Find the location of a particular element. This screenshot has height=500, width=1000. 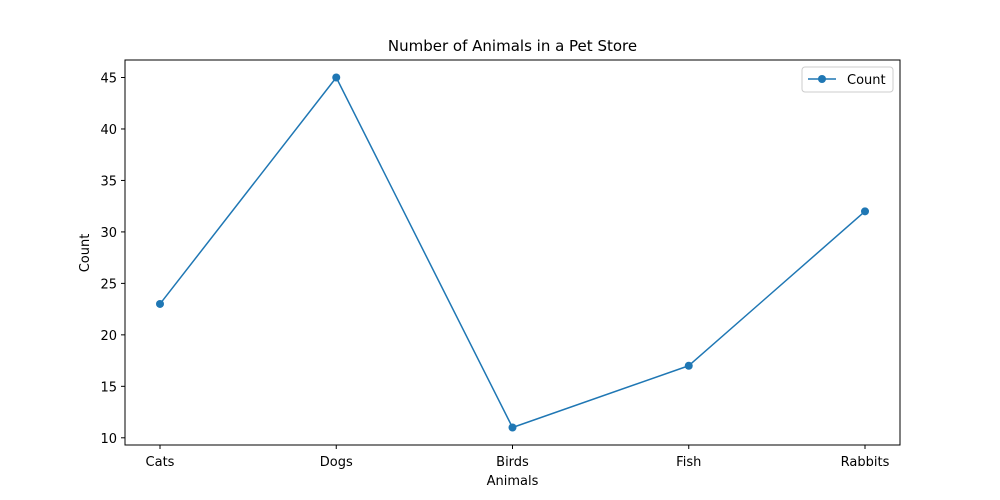

legend-label: Count is located at coordinates (866, 80).